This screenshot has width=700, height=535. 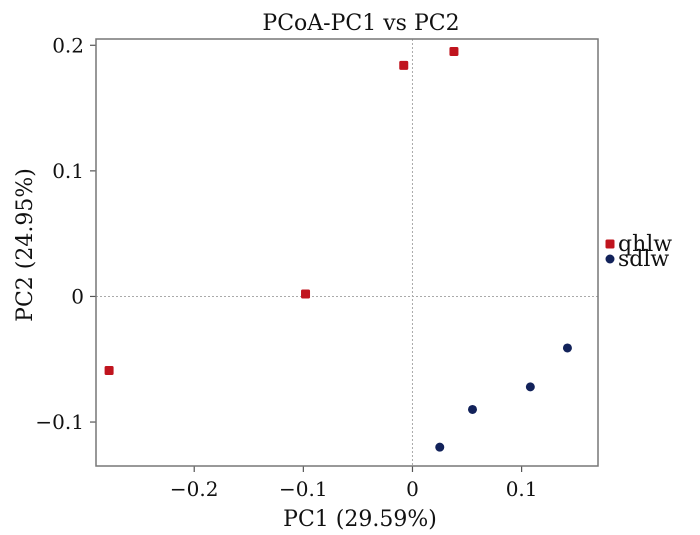 I want to click on y-tick-label: 0.2, so click(x=68, y=45).